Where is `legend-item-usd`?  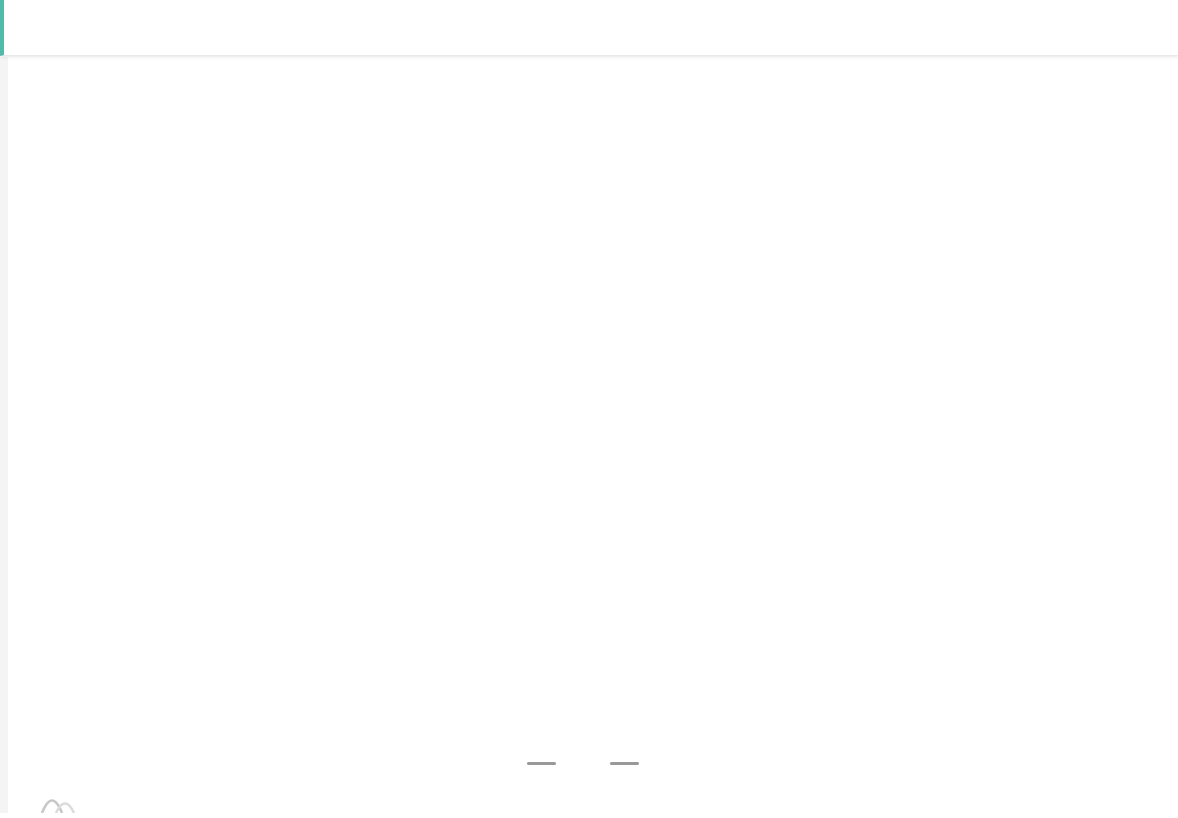 legend-item-usd is located at coordinates (630, 763).